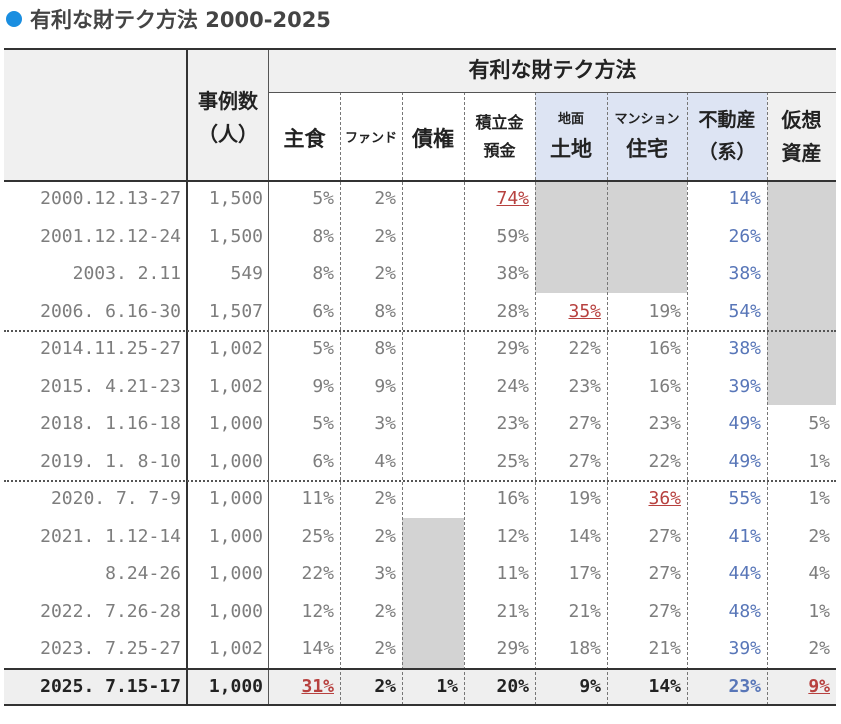 This screenshot has height=724, width=841. Describe the element at coordinates (235, 386) in the screenshot. I see `cell-n: 1,002` at that location.